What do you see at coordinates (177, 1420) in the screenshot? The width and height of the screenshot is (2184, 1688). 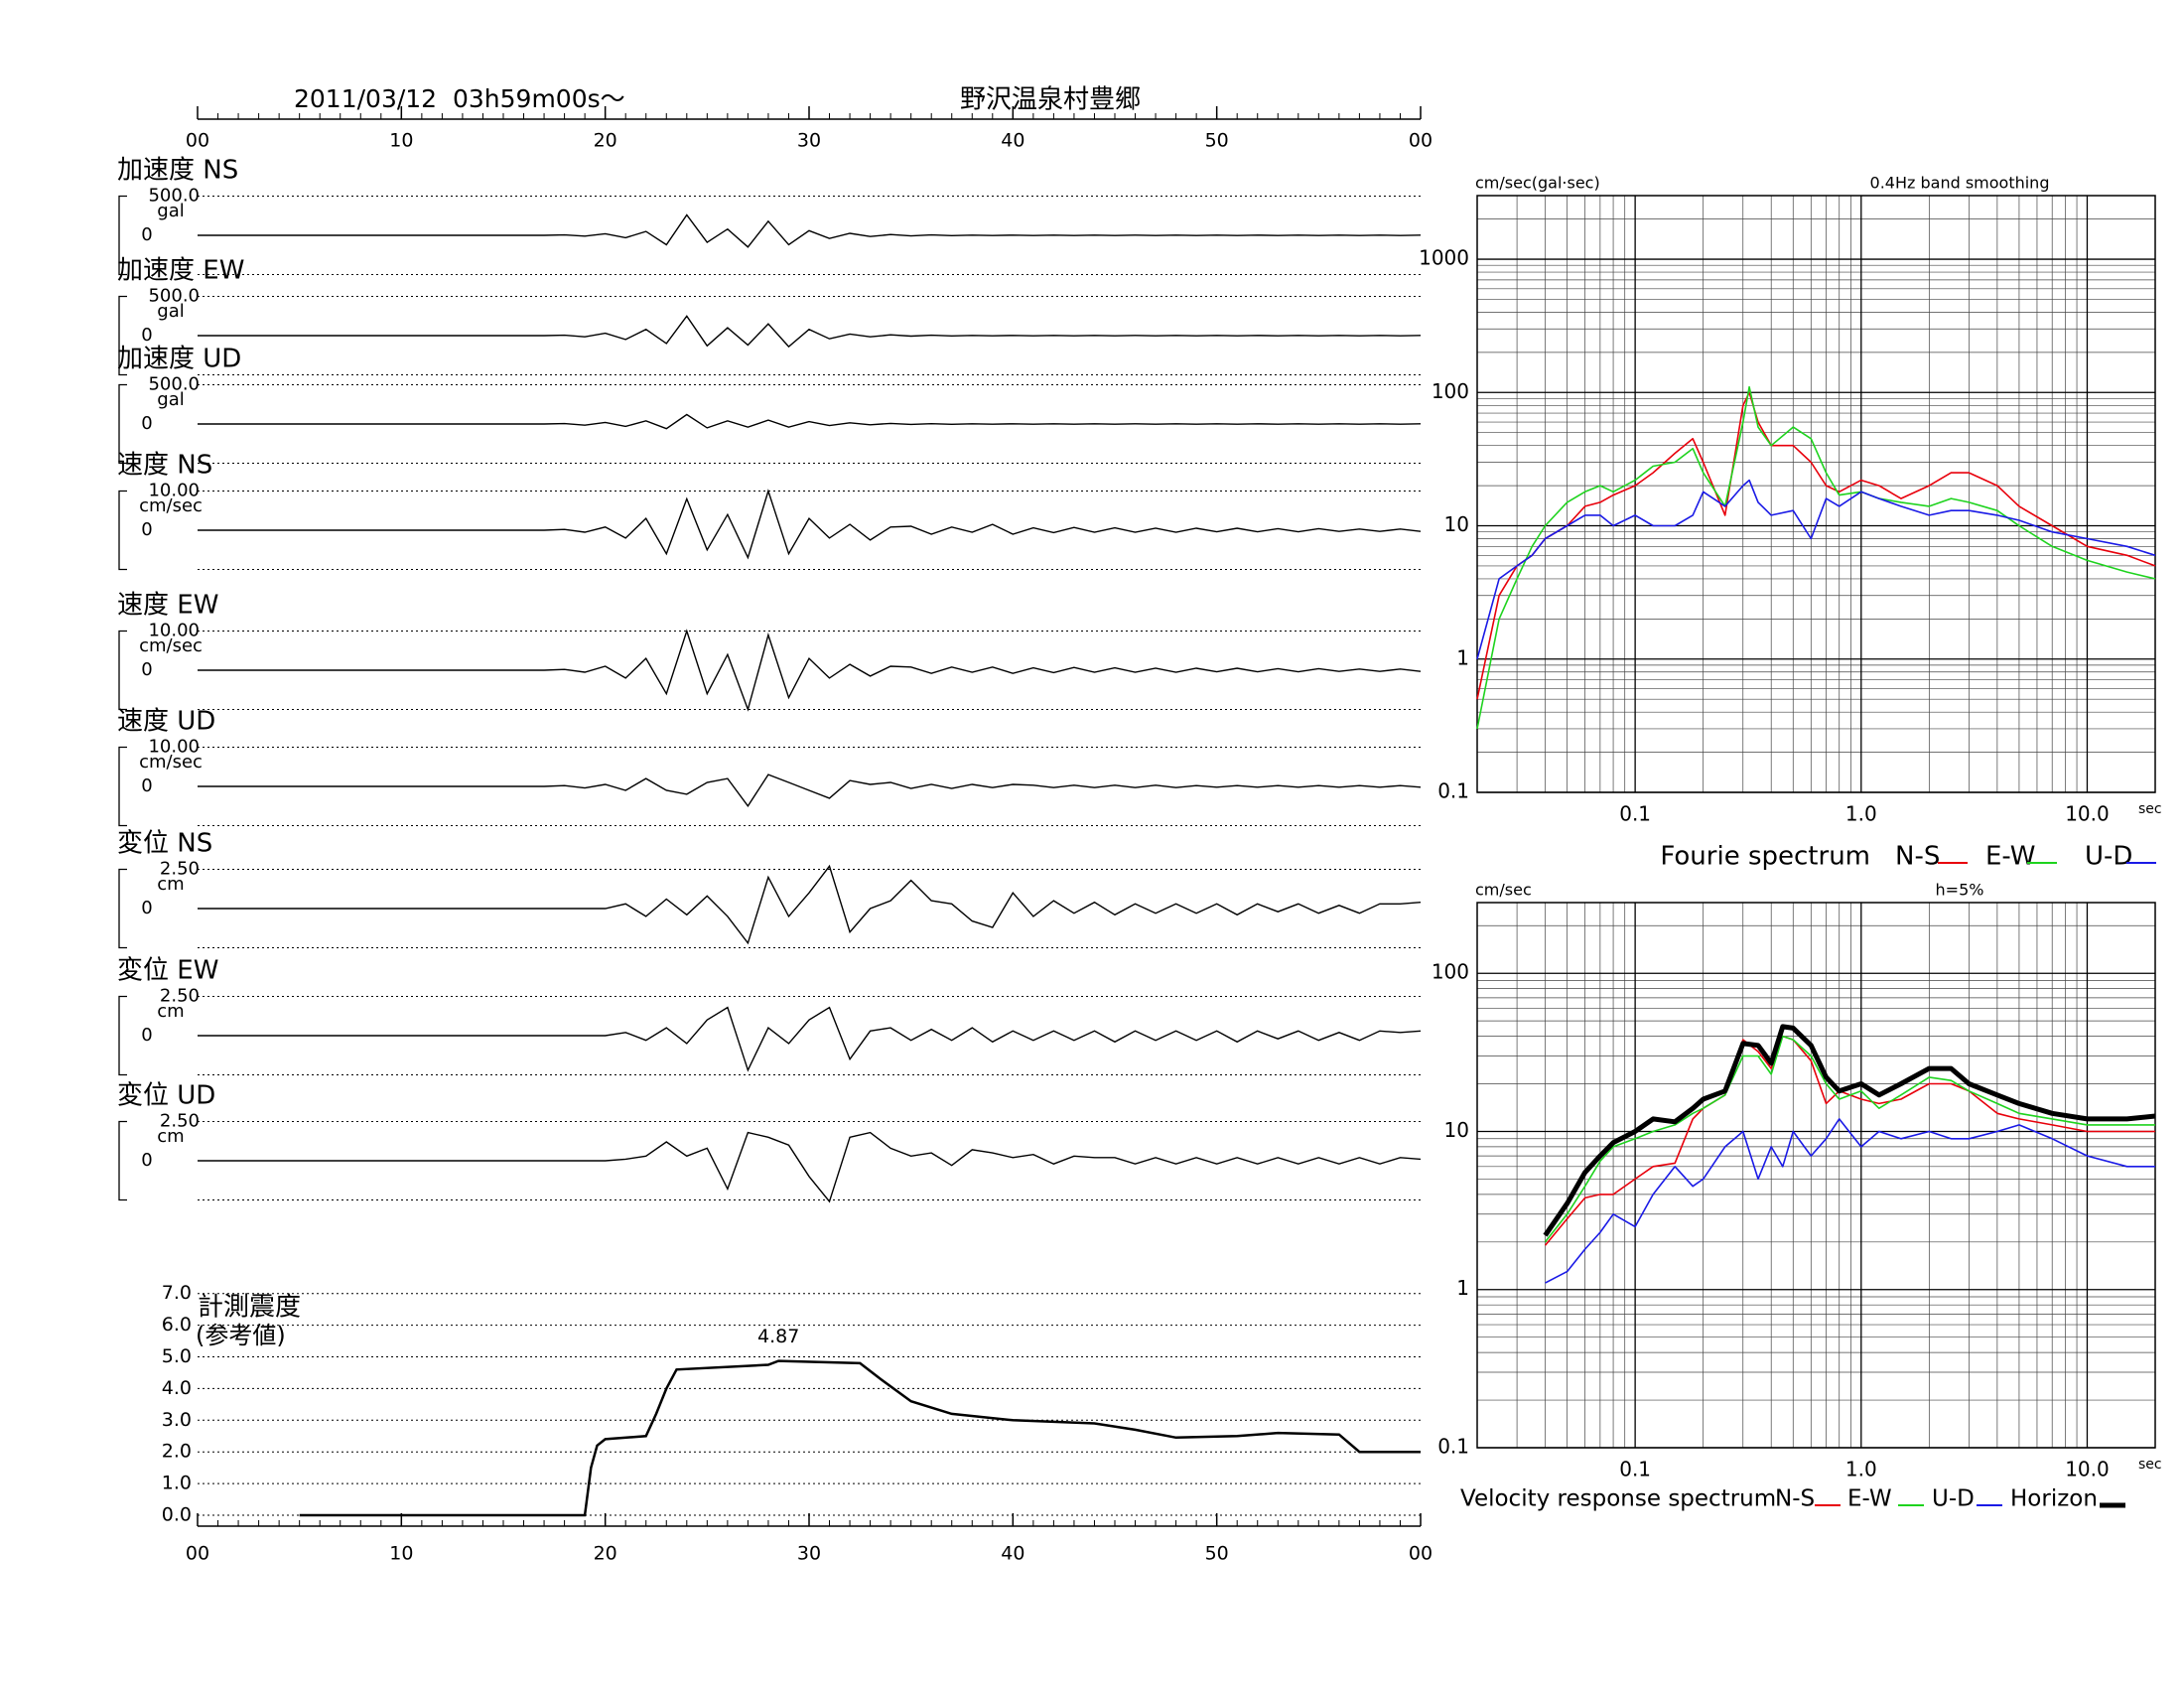 I see `y-tick-label: 3.0` at bounding box center [177, 1420].